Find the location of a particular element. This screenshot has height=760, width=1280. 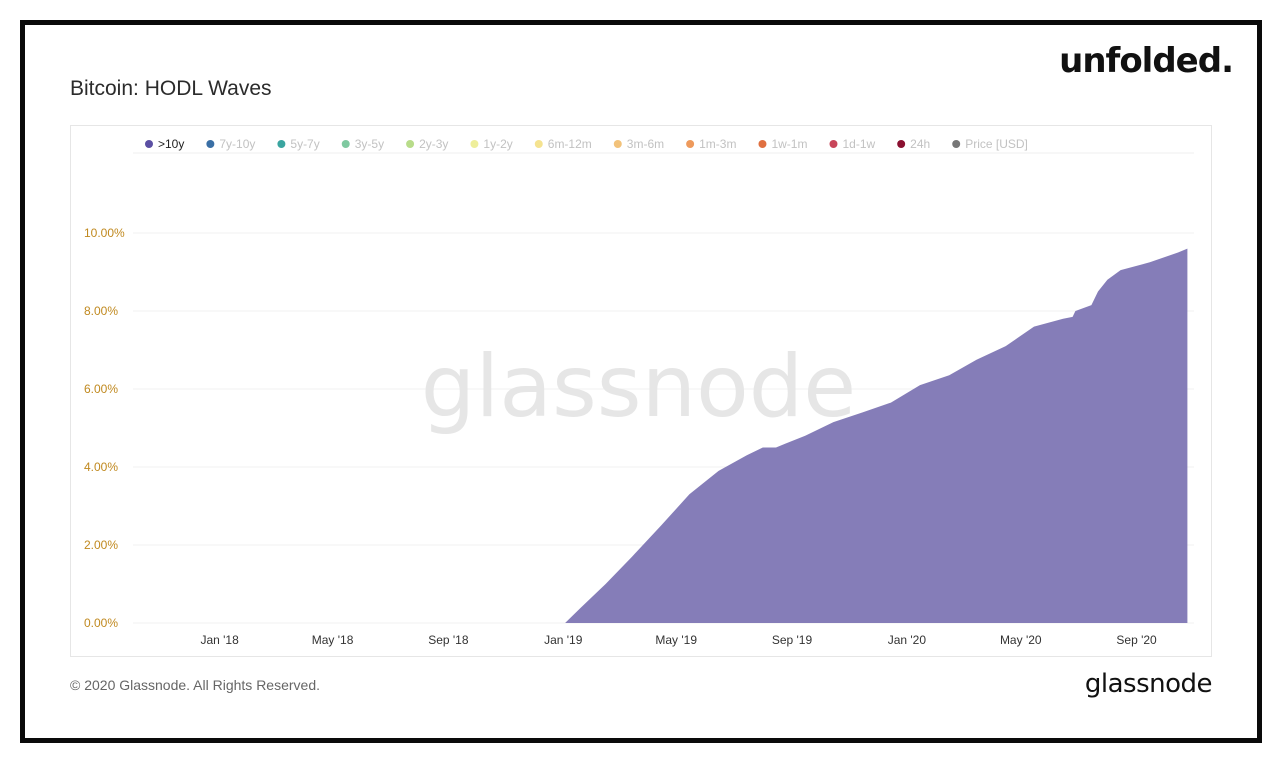

legend-item: 5y-7y is located at coordinates (298, 144).